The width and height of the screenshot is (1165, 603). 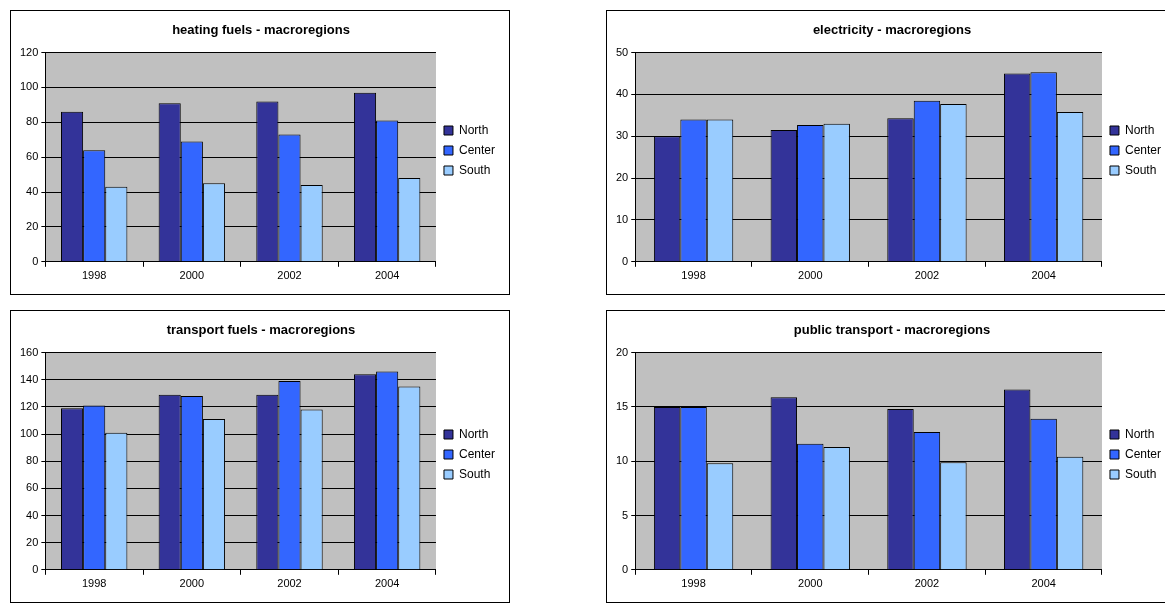 What do you see at coordinates (29, 351) in the screenshot?
I see `y-tick-label: 160` at bounding box center [29, 351].